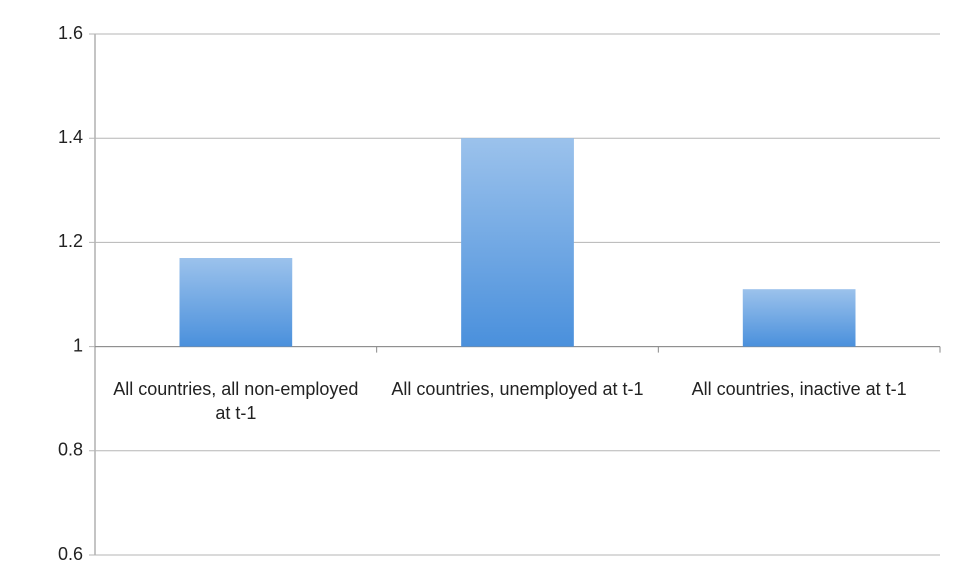 The image size is (957, 582). I want to click on x-tick-label: All countries, inactive at t-1, so click(799, 388).